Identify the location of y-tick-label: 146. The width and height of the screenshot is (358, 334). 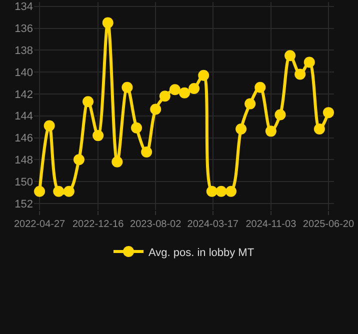
(23, 138).